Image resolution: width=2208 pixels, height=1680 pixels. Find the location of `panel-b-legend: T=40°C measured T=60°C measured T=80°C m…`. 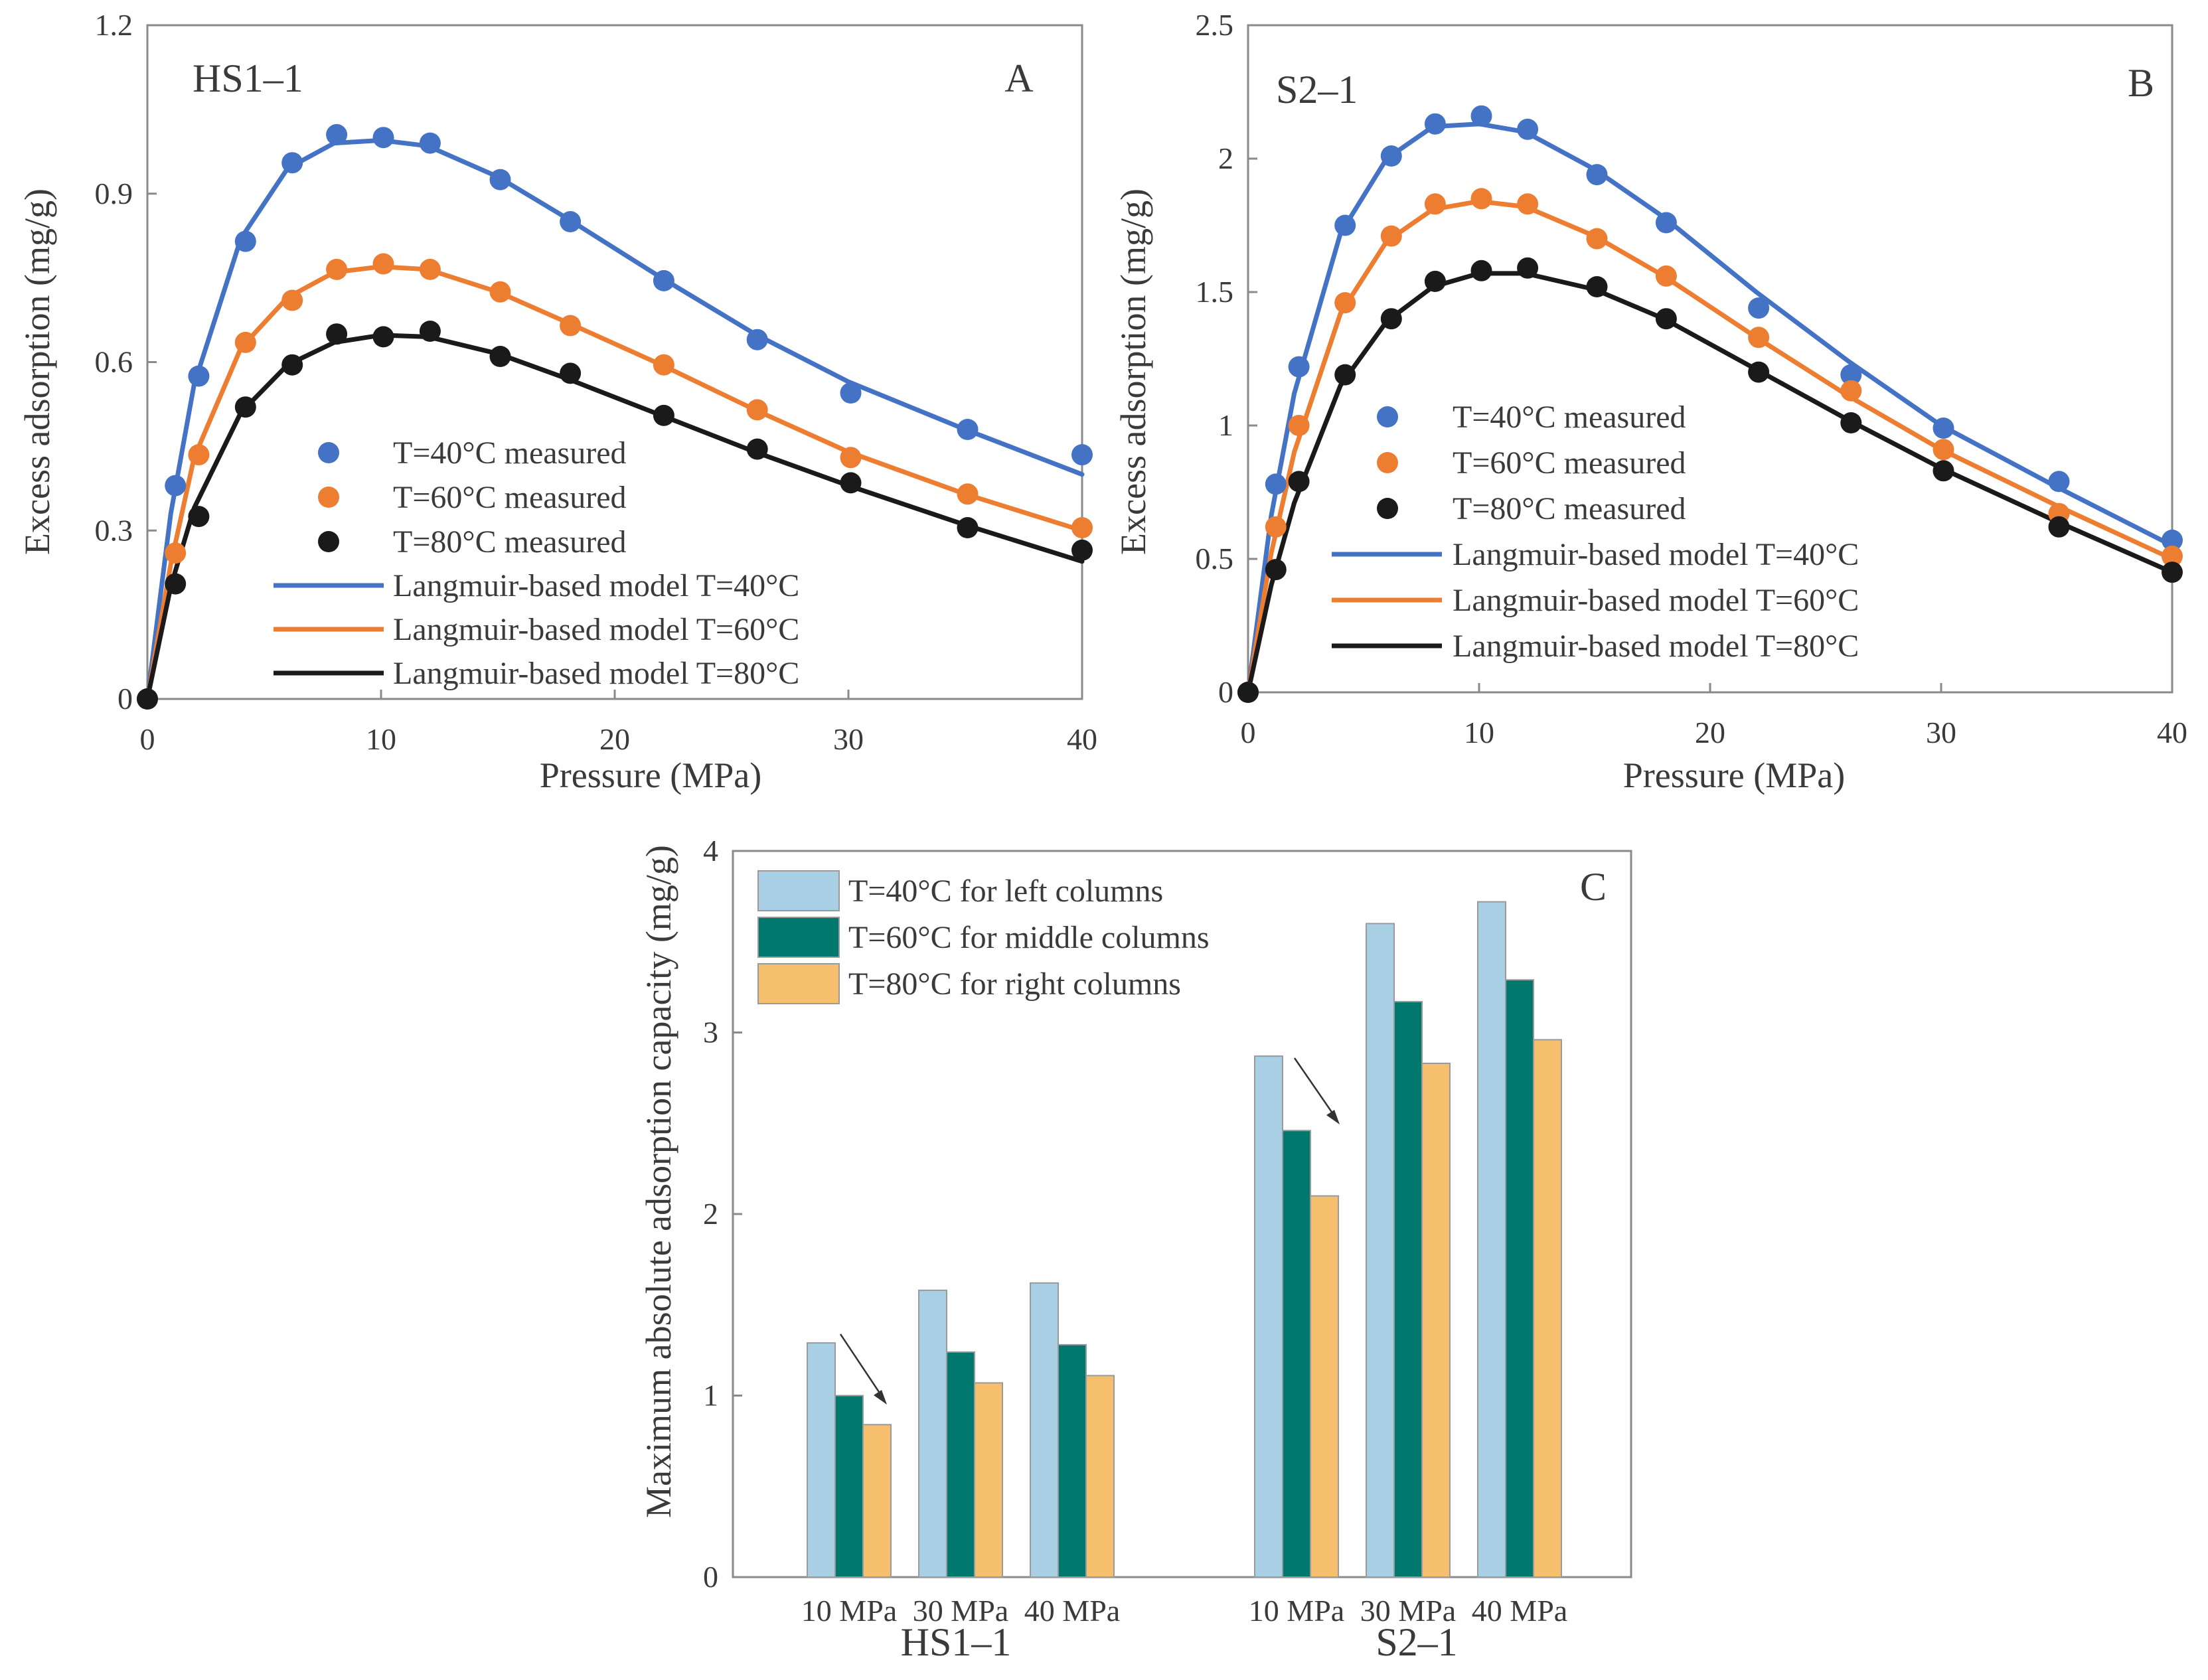

panel-b-legend: T=40°C measured T=60°C measured T=80°C m… is located at coordinates (1596, 532).